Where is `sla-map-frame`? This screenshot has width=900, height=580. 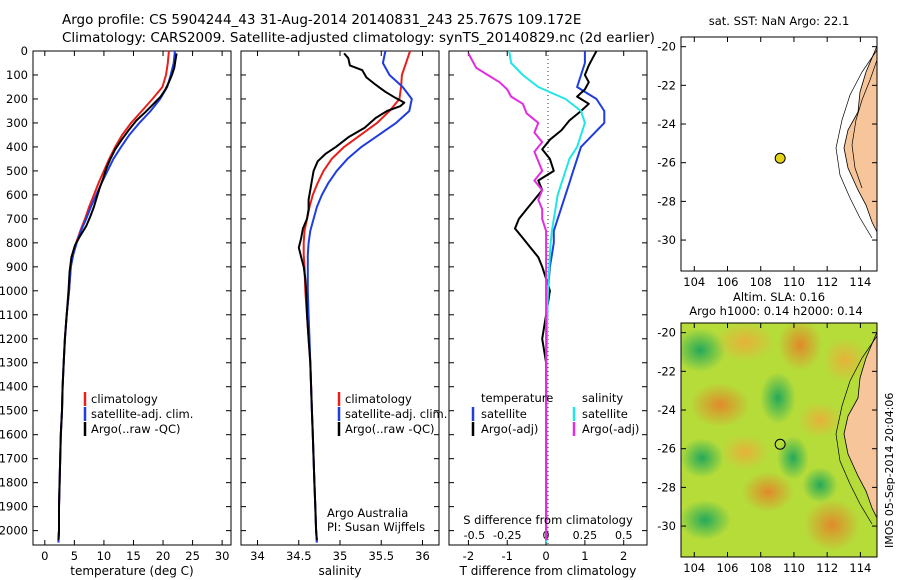 sla-map-frame is located at coordinates (779, 440).